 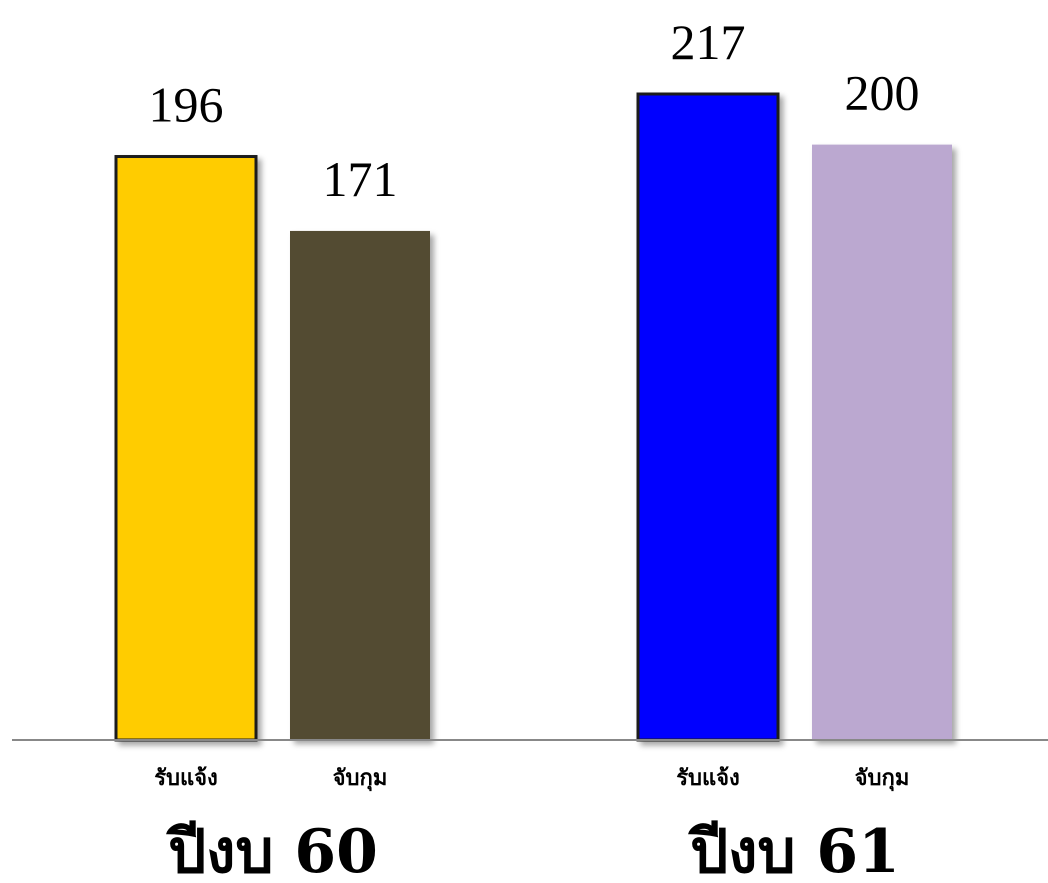 I want to click on group-label: ปีงบ 61, so click(x=793, y=850).